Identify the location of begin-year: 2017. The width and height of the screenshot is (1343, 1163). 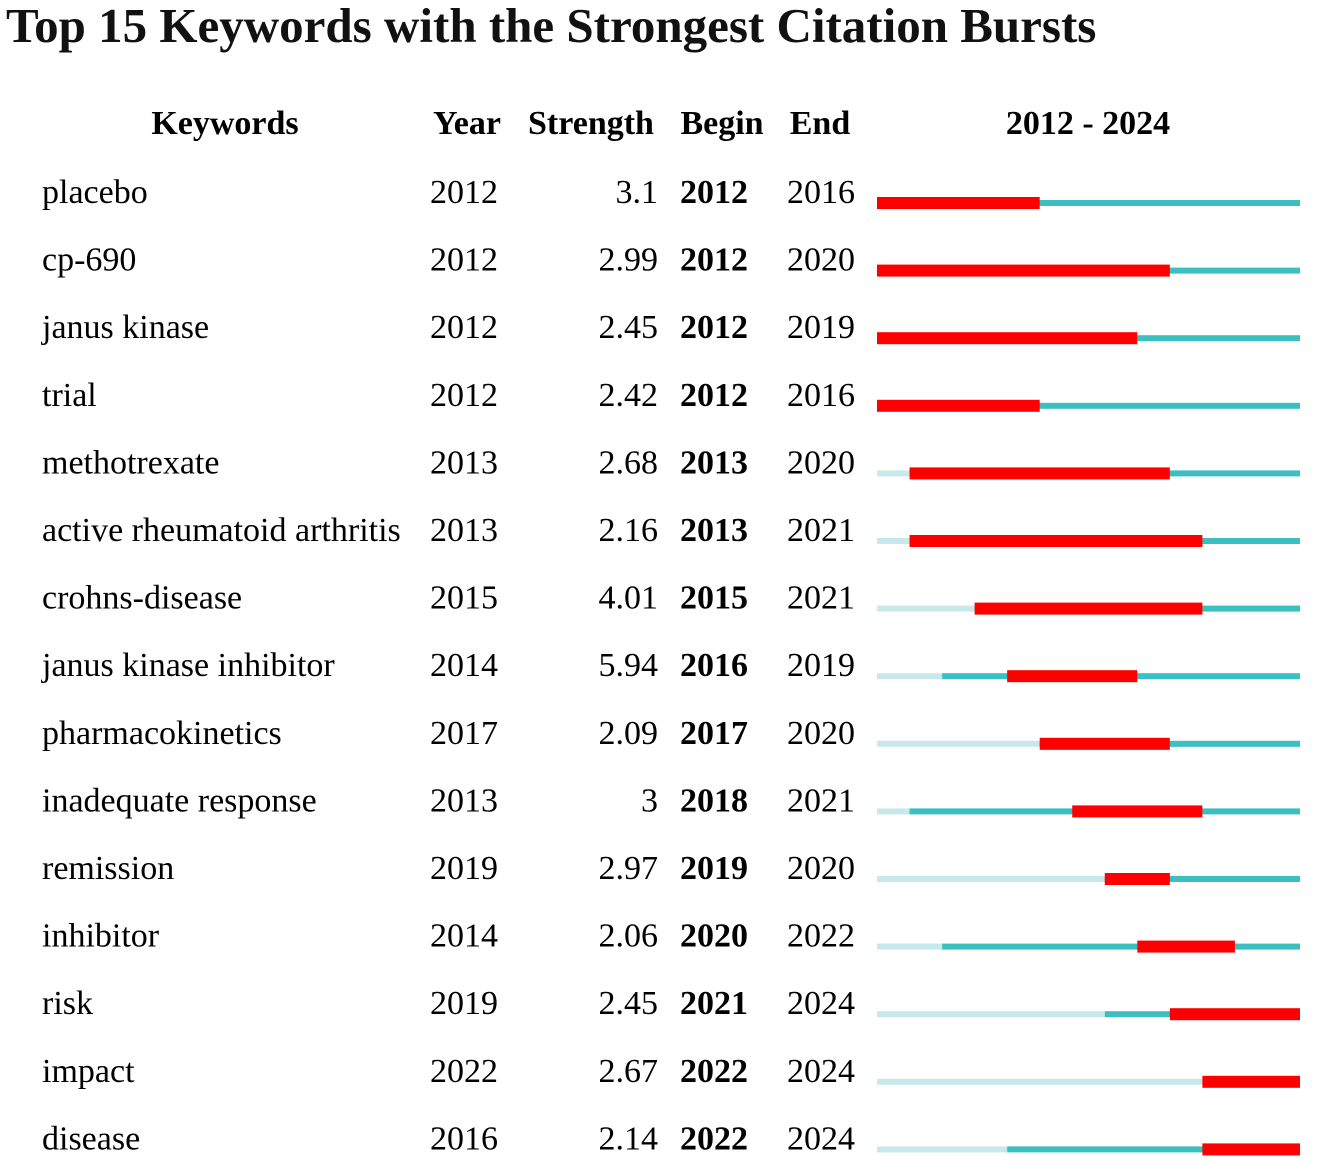
(714, 733).